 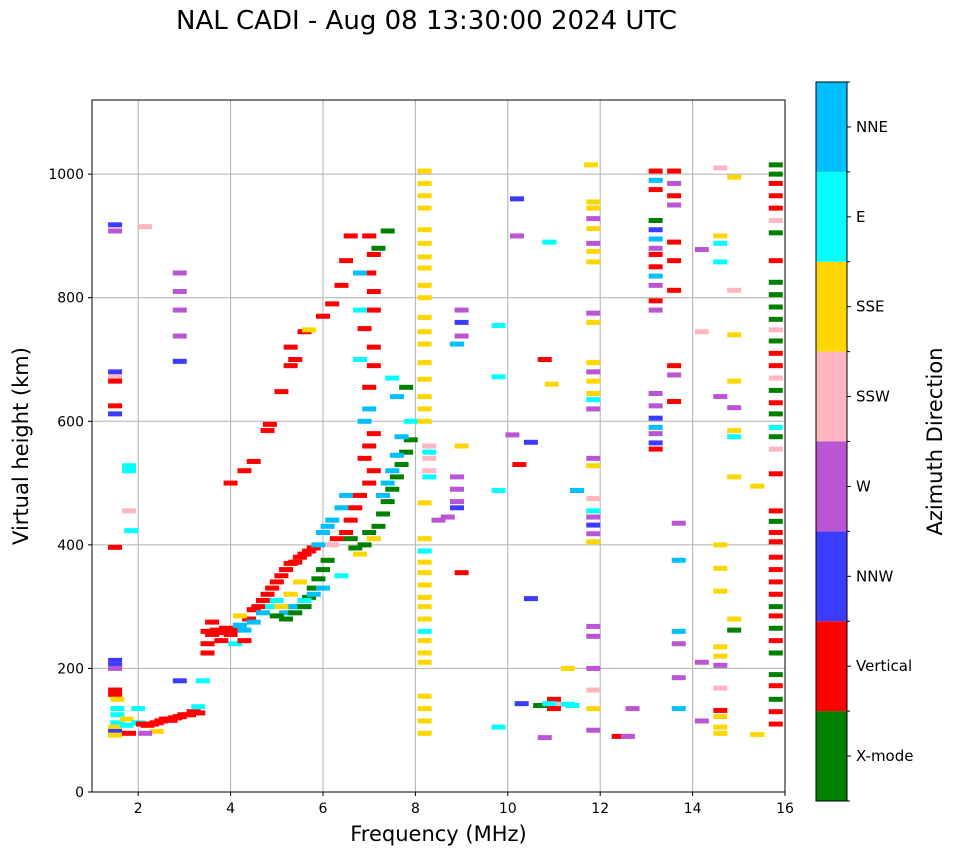 I want to click on y-tick-label: 1000, so click(x=66, y=175).